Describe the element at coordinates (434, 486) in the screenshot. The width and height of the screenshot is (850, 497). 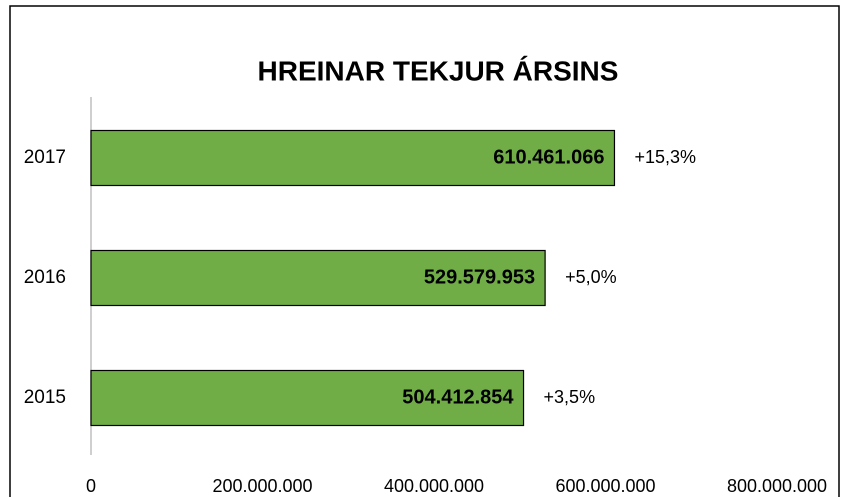
I see `x-tick-label: 400.000.000` at that location.